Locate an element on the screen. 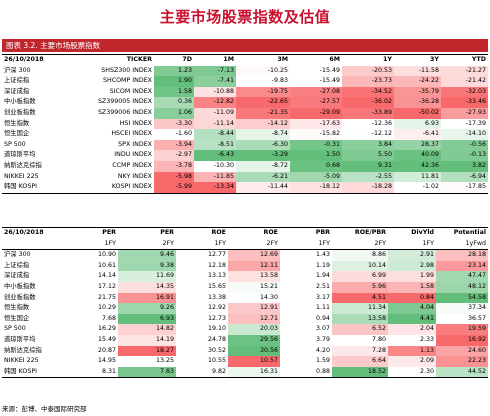 The height and width of the screenshot is (416, 490). index-ticker: SPX INDEX is located at coordinates (135, 144).